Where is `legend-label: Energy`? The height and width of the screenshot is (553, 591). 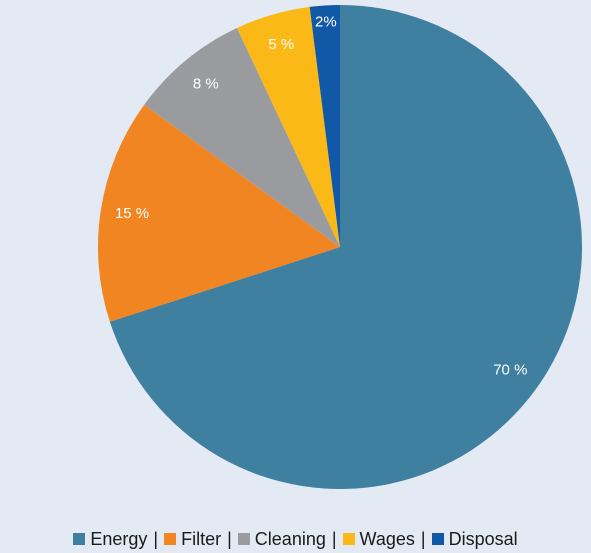
legend-label: Energy is located at coordinates (119, 538).